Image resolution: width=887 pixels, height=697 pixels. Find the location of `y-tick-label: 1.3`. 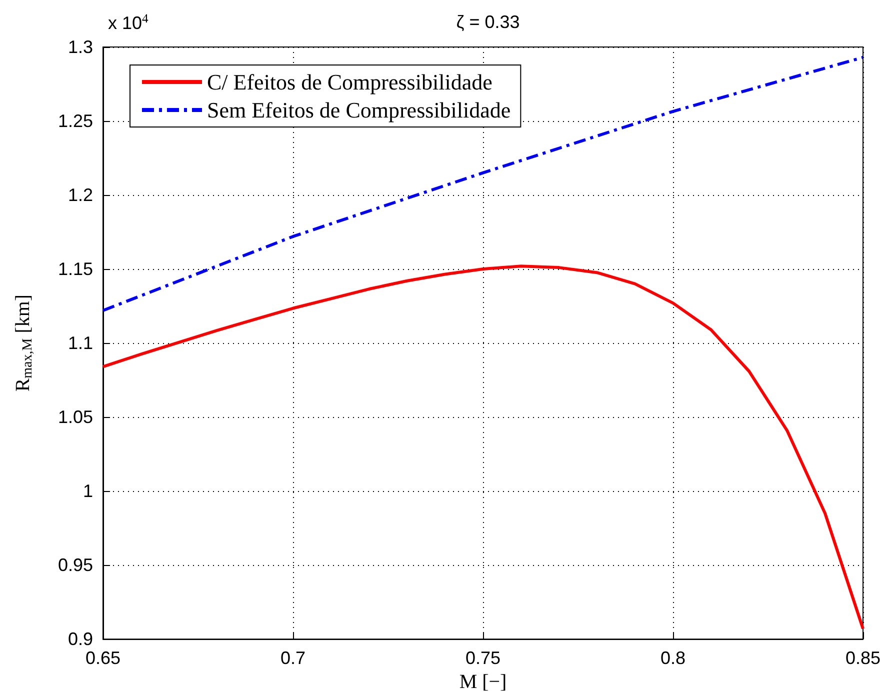

y-tick-label: 1.3 is located at coordinates (80, 47).